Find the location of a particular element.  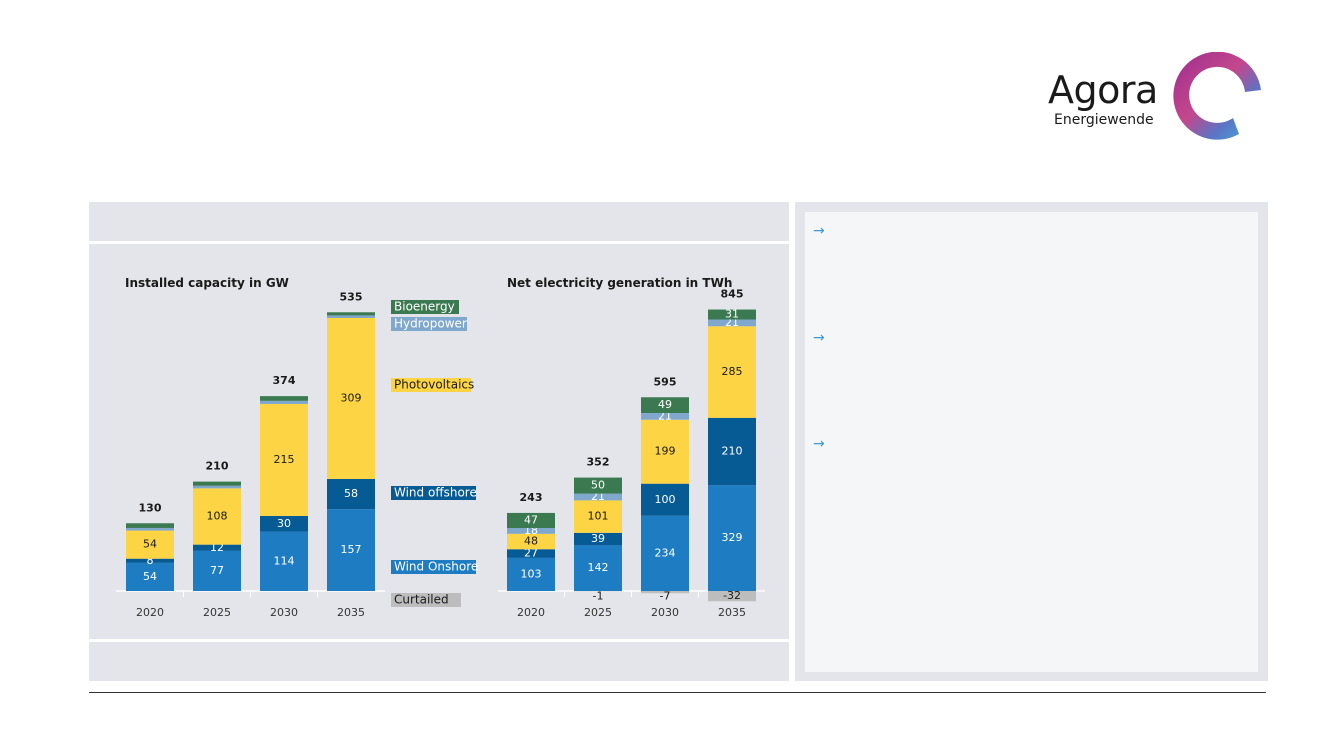

data-label: 103 is located at coordinates (531, 573).